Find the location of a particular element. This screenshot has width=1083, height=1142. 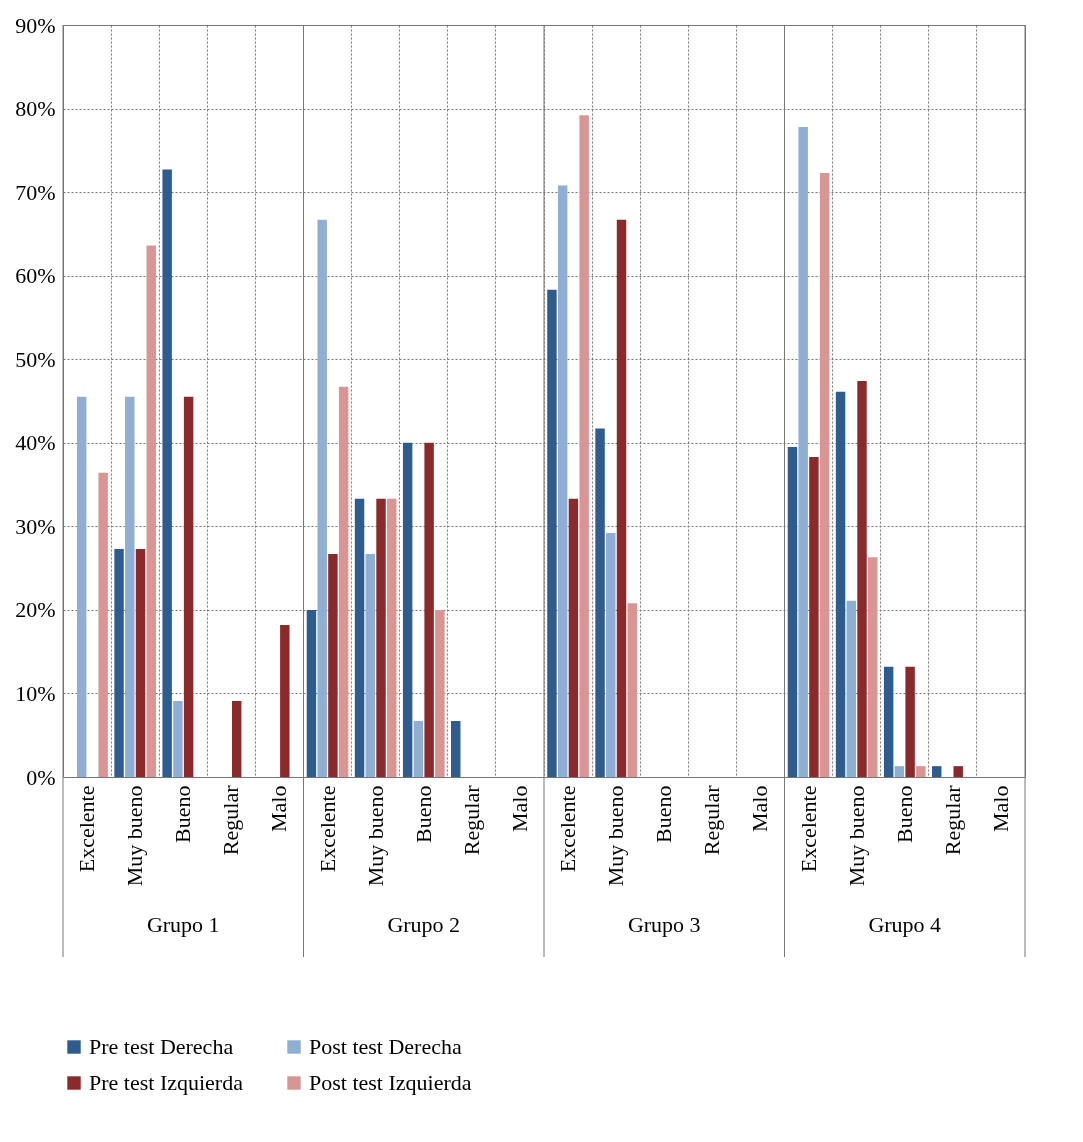

y-tick-label: 20% is located at coordinates (35, 610).